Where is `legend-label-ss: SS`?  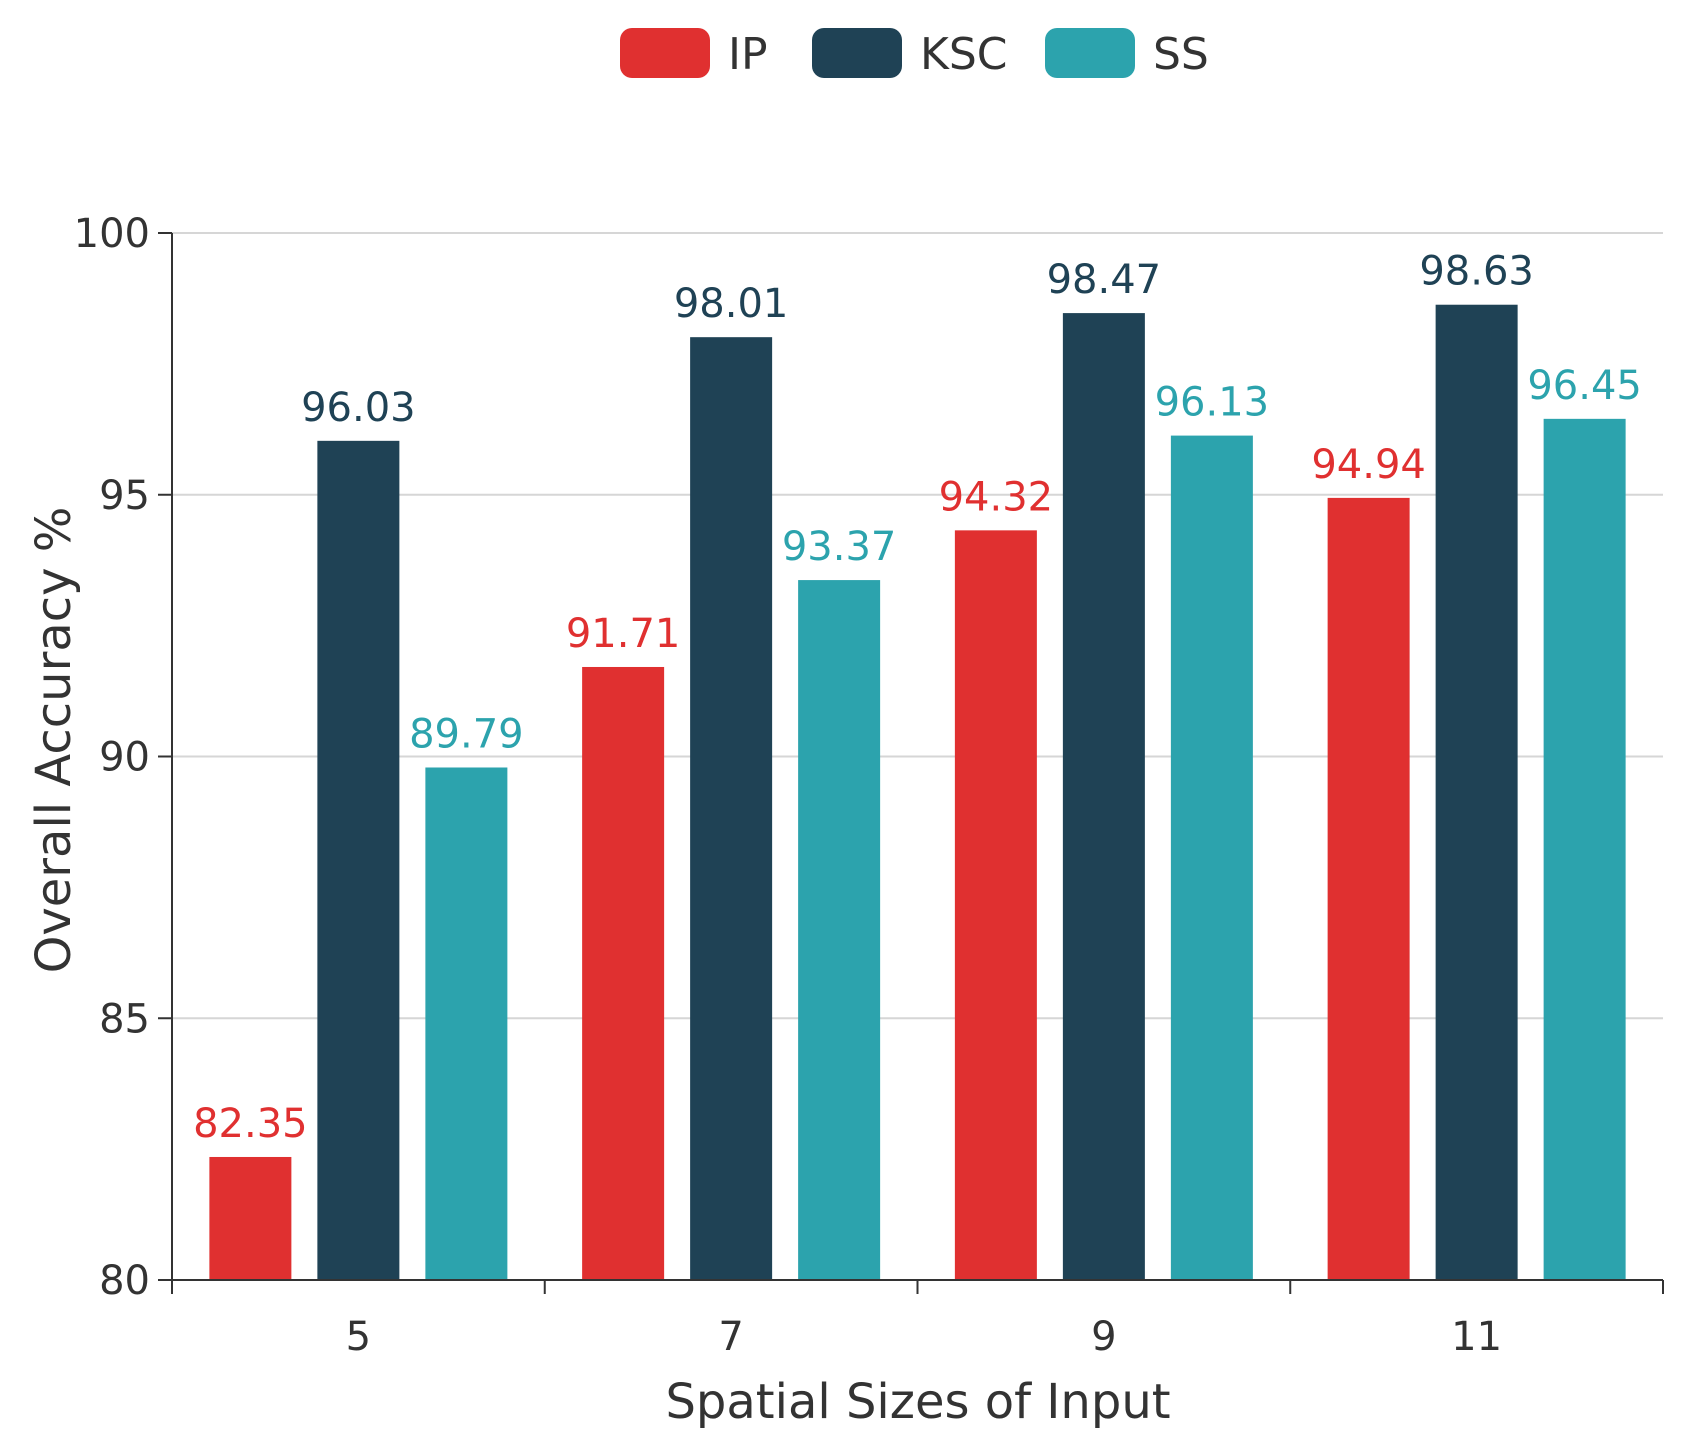
legend-label-ss: SS is located at coordinates (1181, 54).